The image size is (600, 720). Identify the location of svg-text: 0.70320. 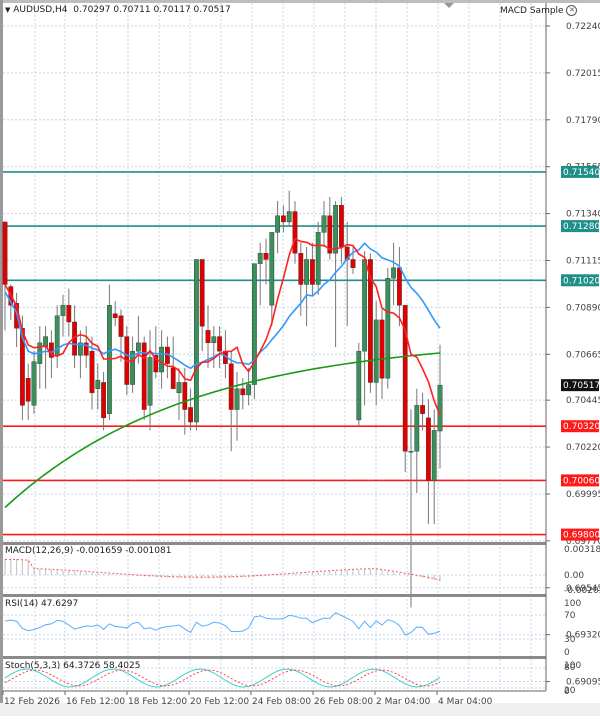
(581, 427).